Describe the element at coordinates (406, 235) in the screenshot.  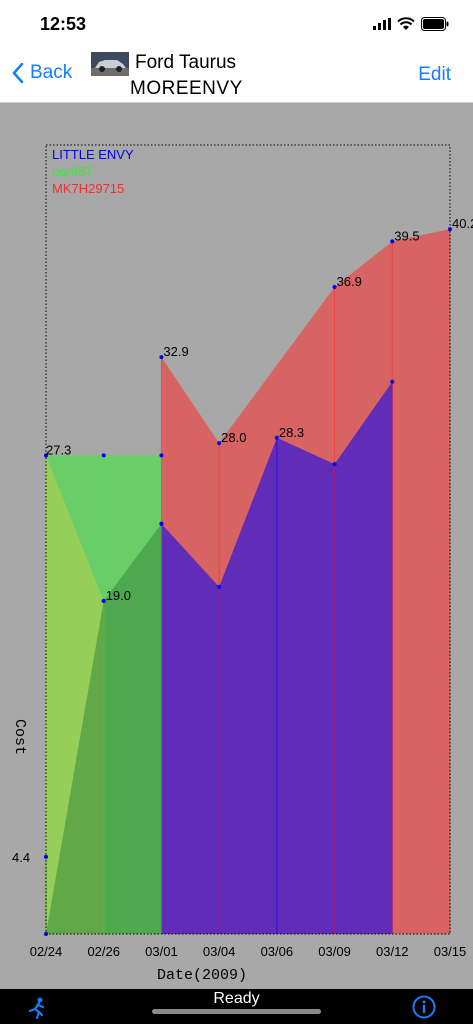
I see `point-label: 39.5` at that location.